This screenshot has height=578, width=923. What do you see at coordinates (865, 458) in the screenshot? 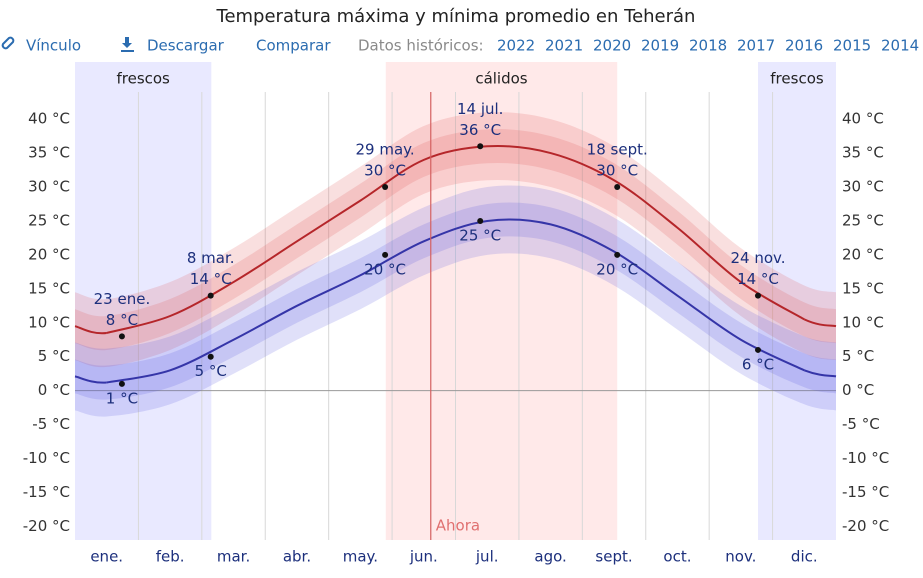
I see `y-tick-label-right: -10 °C` at bounding box center [865, 458].